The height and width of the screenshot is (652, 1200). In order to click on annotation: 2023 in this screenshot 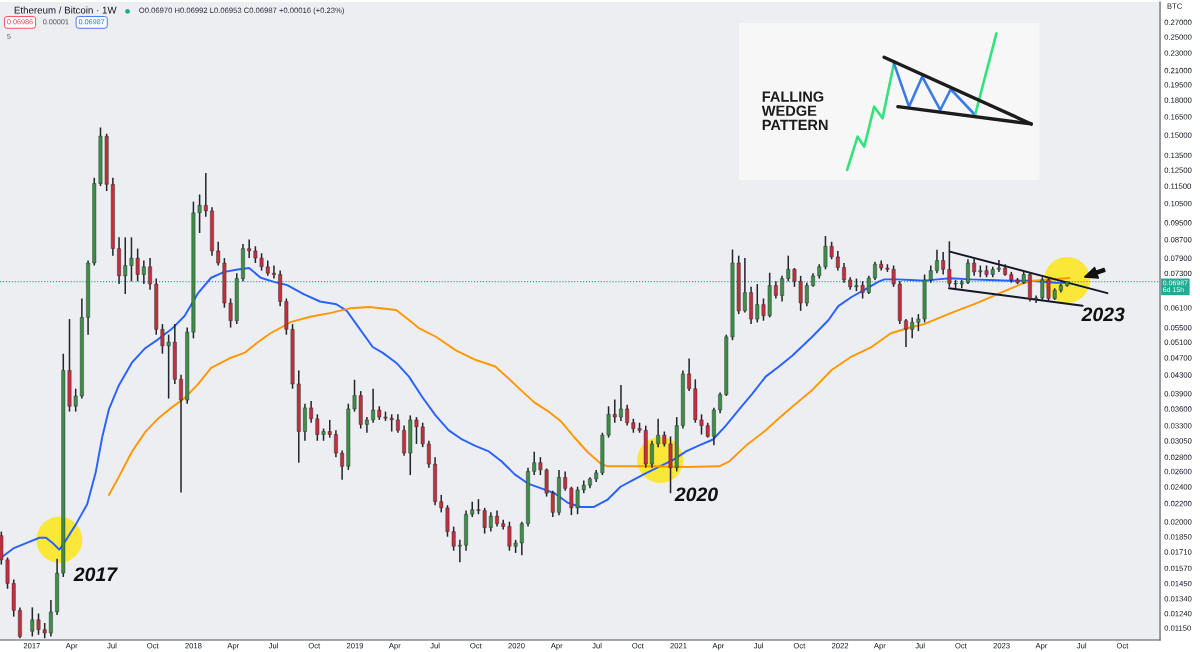, I will do `click(1103, 314)`.